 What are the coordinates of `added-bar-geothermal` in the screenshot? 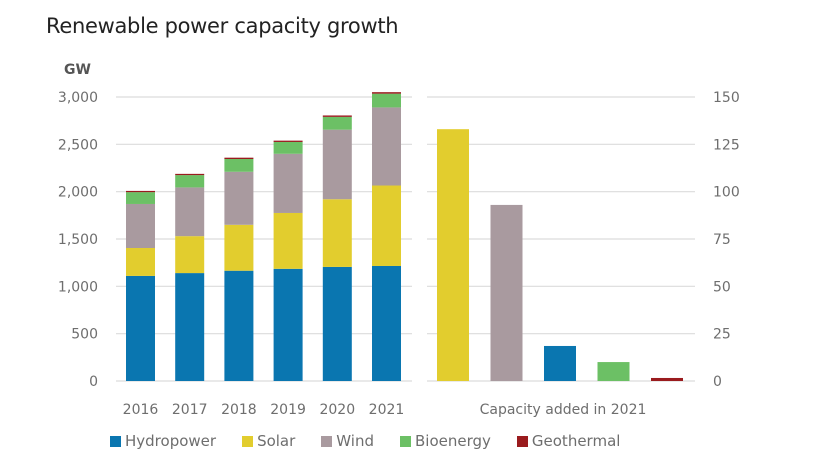 It's located at (667, 379).